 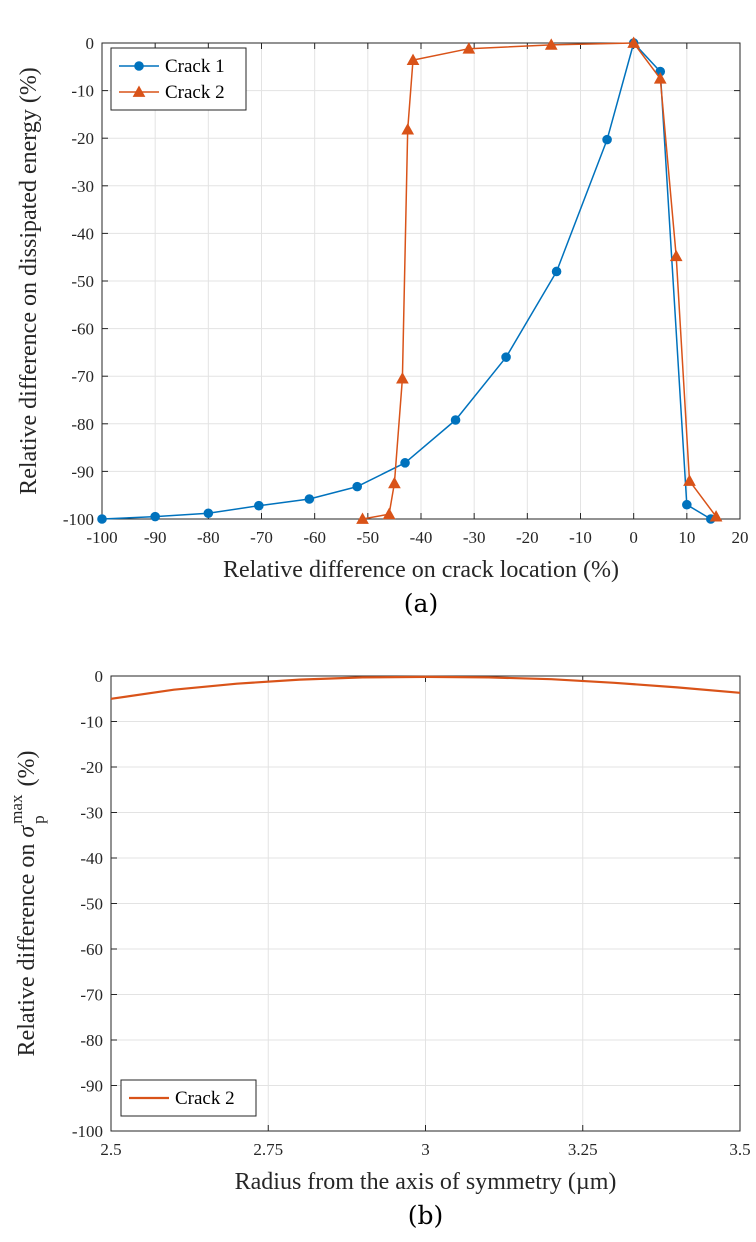 I want to click on x-tick-label: -10, so click(x=580, y=537).